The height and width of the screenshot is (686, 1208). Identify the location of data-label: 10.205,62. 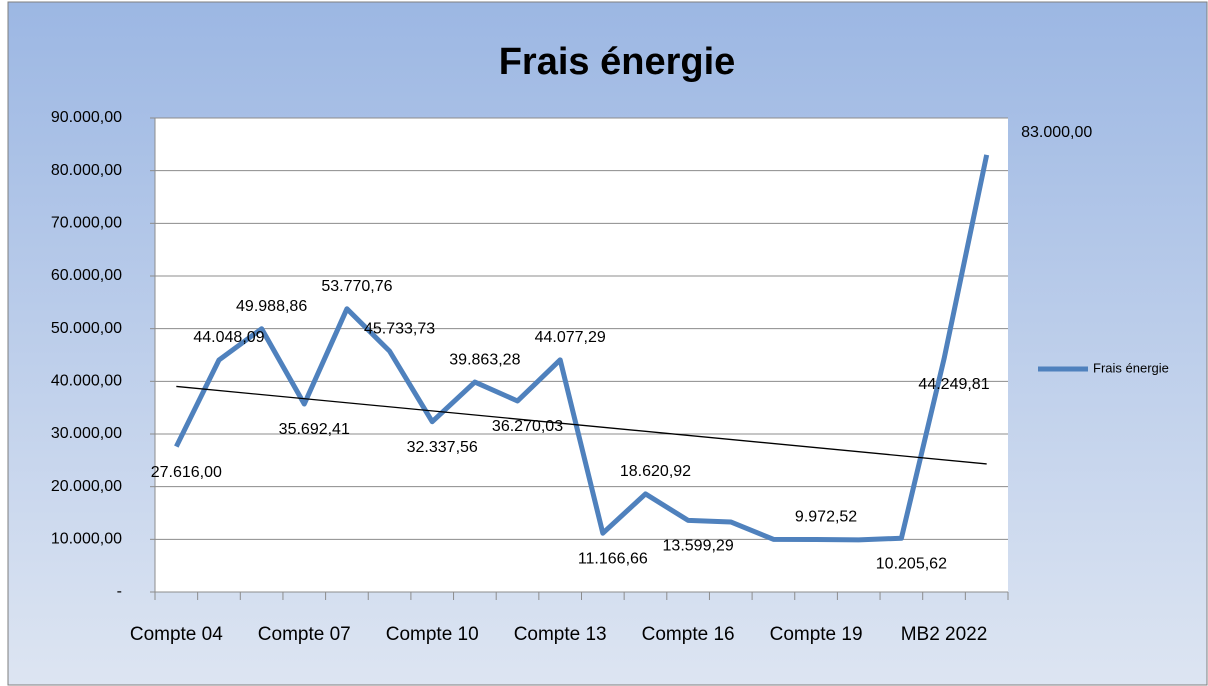
(911, 563).